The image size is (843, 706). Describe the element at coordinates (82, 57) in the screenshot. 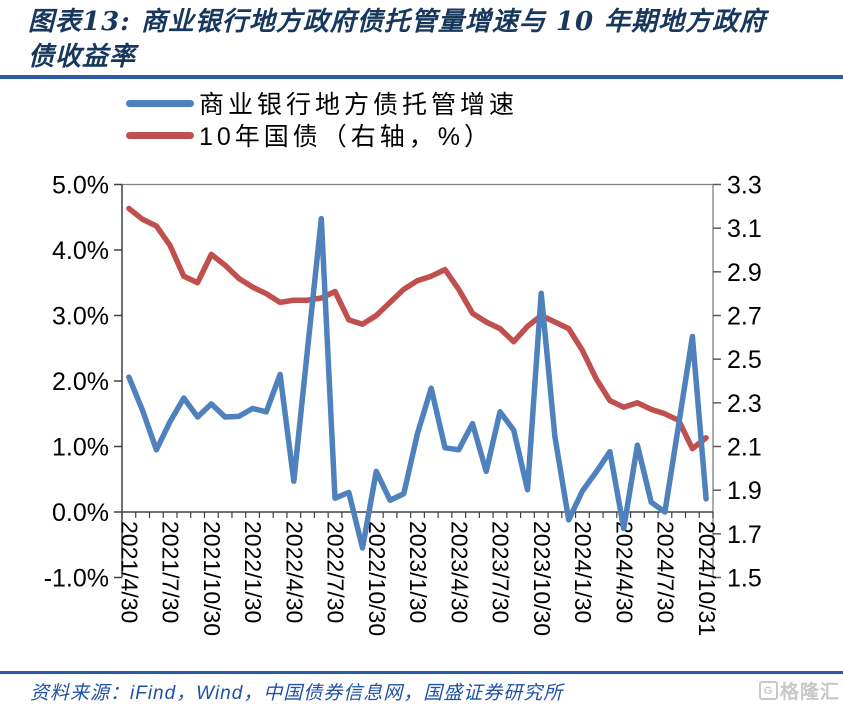

I see `figure-title-line2: 债收益率` at that location.